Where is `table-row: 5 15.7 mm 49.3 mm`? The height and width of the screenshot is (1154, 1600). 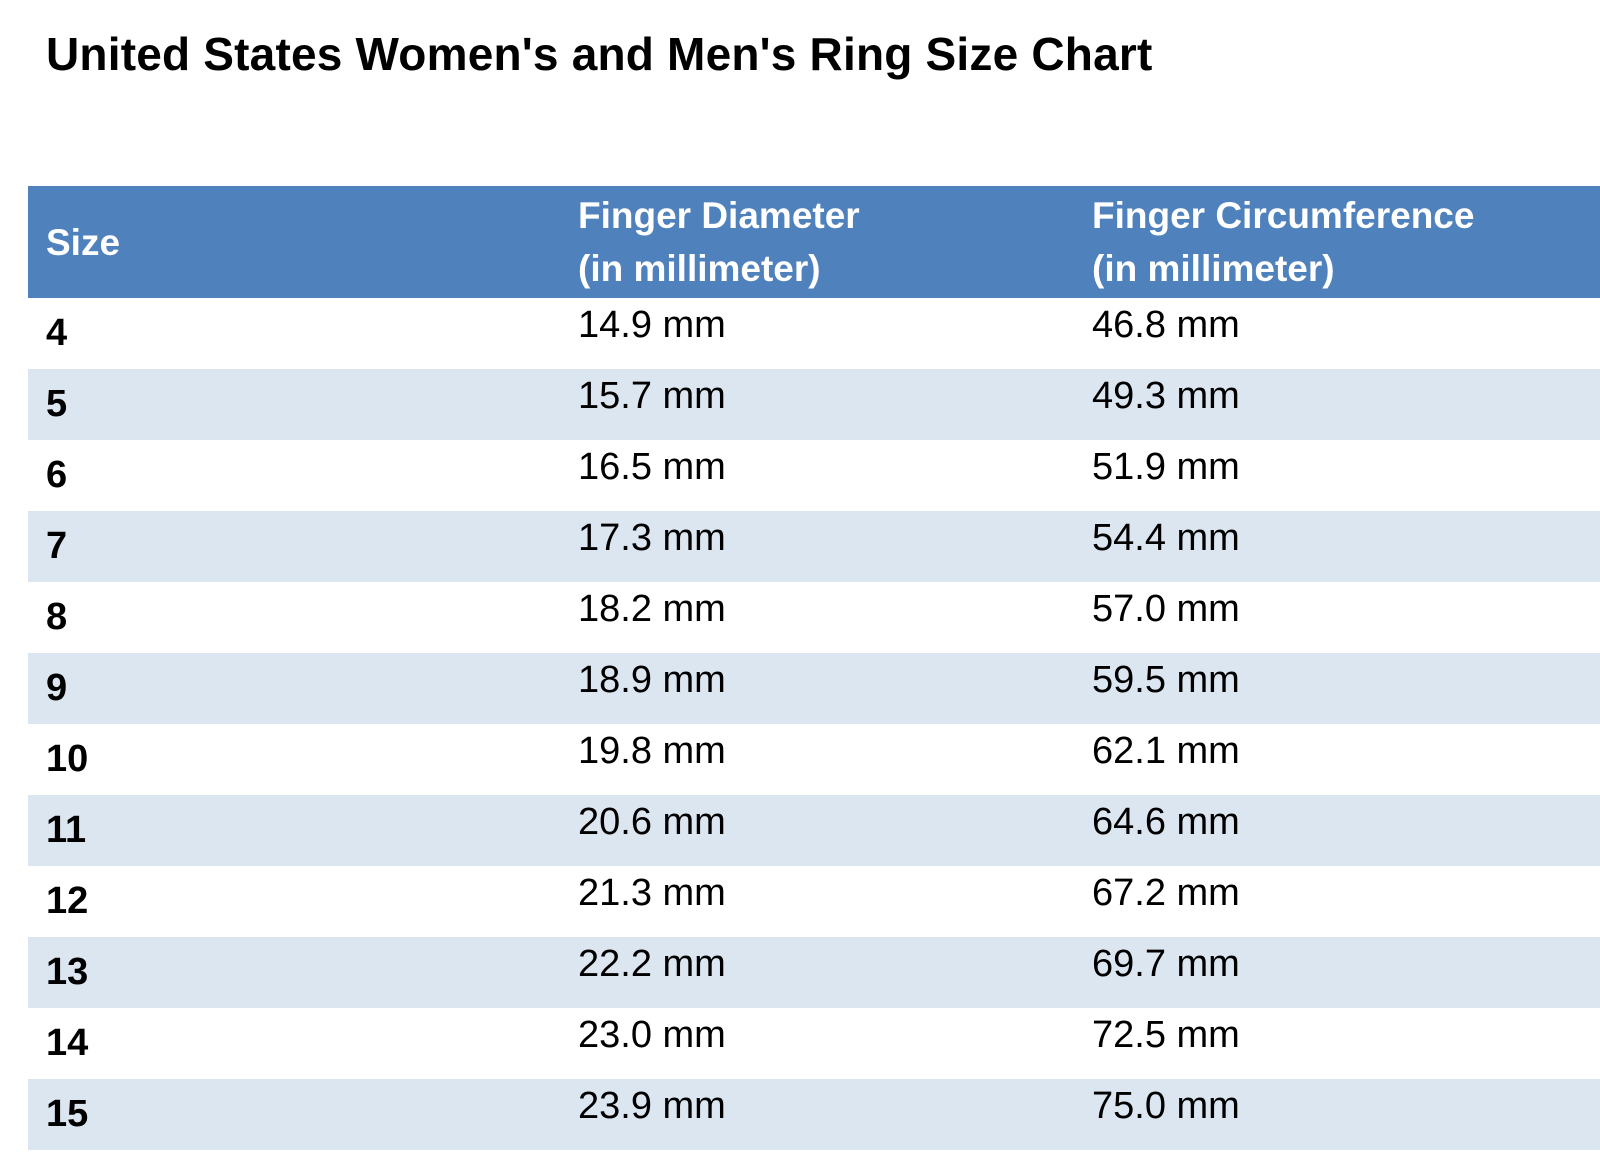
table-row: 5 15.7 mm 49.3 mm is located at coordinates (814, 404).